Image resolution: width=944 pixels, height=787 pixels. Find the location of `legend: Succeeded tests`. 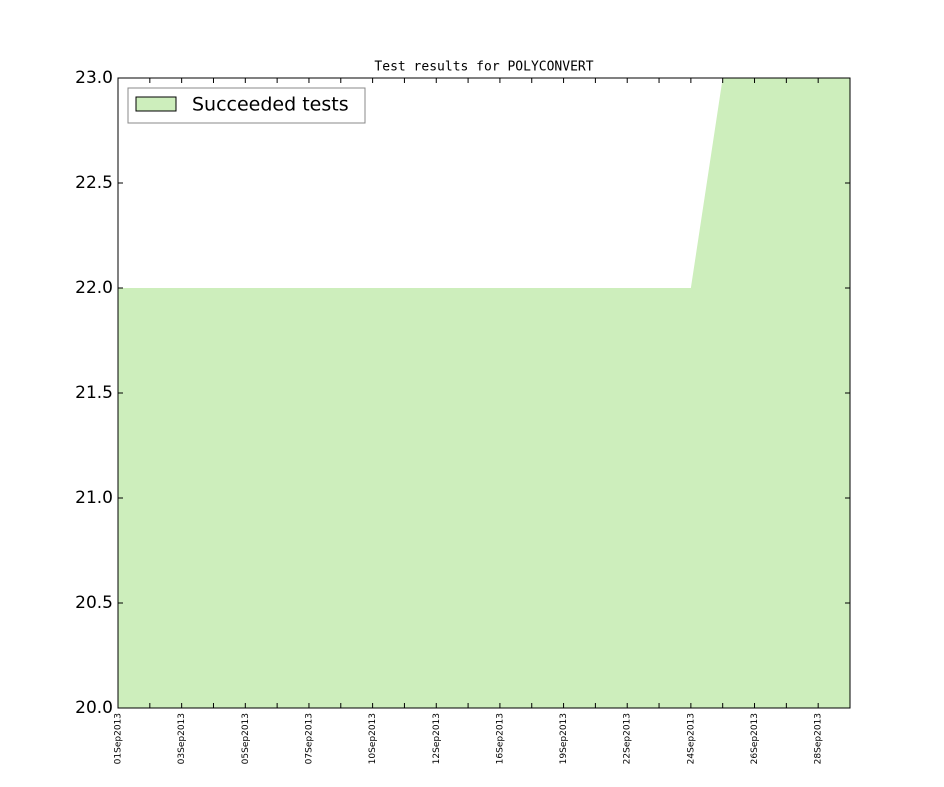

legend: Succeeded tests is located at coordinates (246, 105).